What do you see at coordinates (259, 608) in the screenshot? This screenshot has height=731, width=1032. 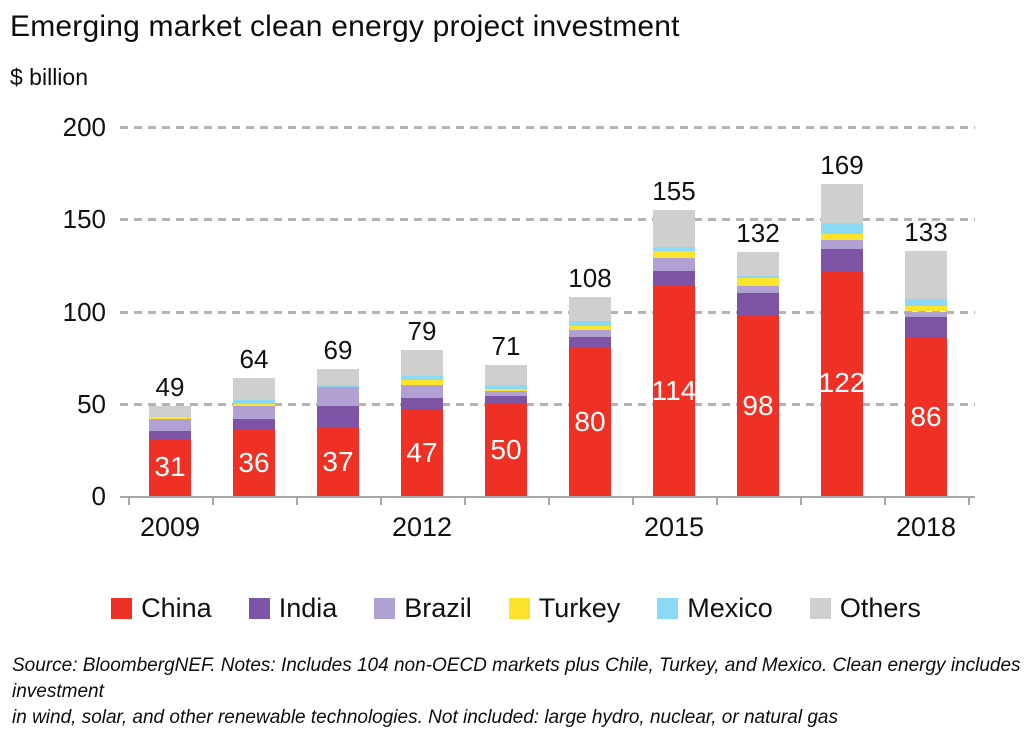 I see `legend-swatch-india` at bounding box center [259, 608].